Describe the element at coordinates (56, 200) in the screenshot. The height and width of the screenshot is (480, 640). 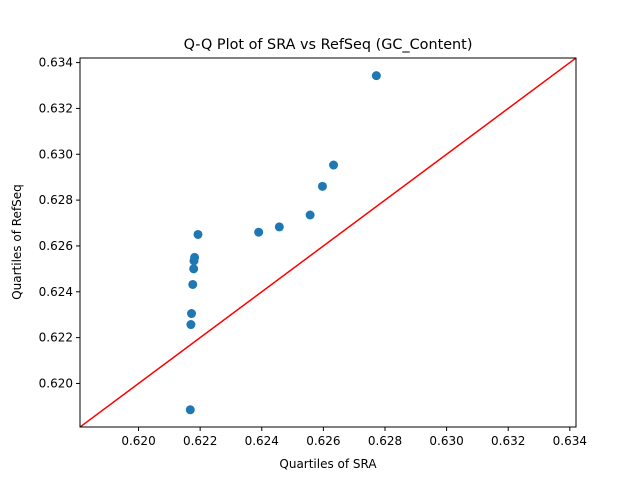
I see `y-tick-label: 0.628` at that location.